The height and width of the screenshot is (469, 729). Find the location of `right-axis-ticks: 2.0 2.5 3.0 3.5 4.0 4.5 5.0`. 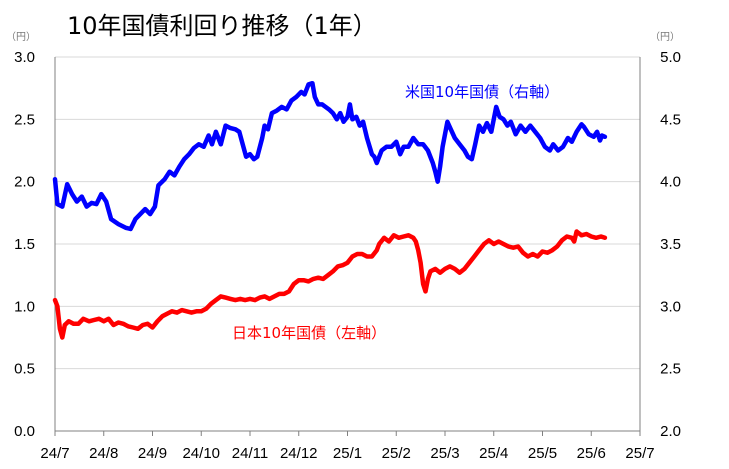

right-axis-ticks: 2.0 2.5 3.0 3.5 4.0 4.5 5.0 is located at coordinates (670, 244).